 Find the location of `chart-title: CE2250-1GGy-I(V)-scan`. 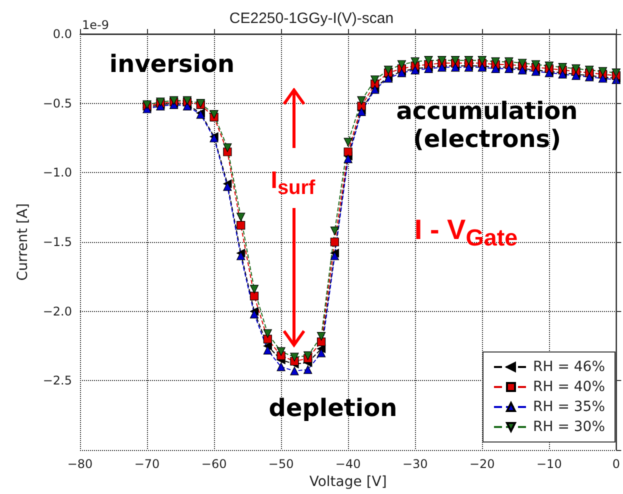

chart-title: CE2250-1GGy-I(V)-scan is located at coordinates (311, 18).